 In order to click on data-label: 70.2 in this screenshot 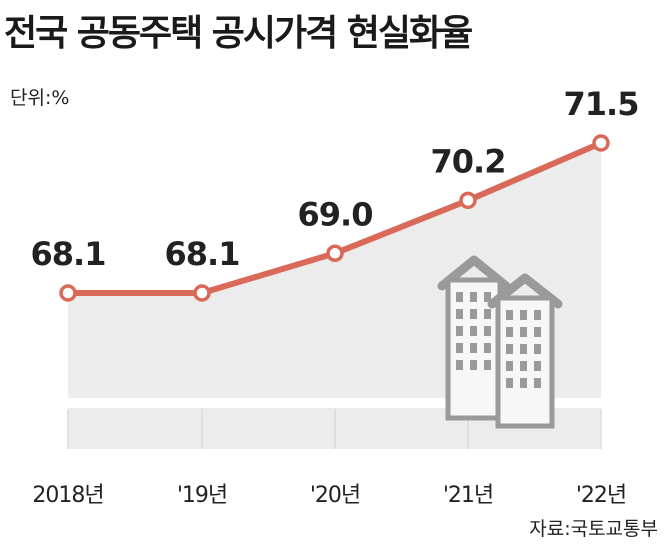, I will do `click(468, 161)`.